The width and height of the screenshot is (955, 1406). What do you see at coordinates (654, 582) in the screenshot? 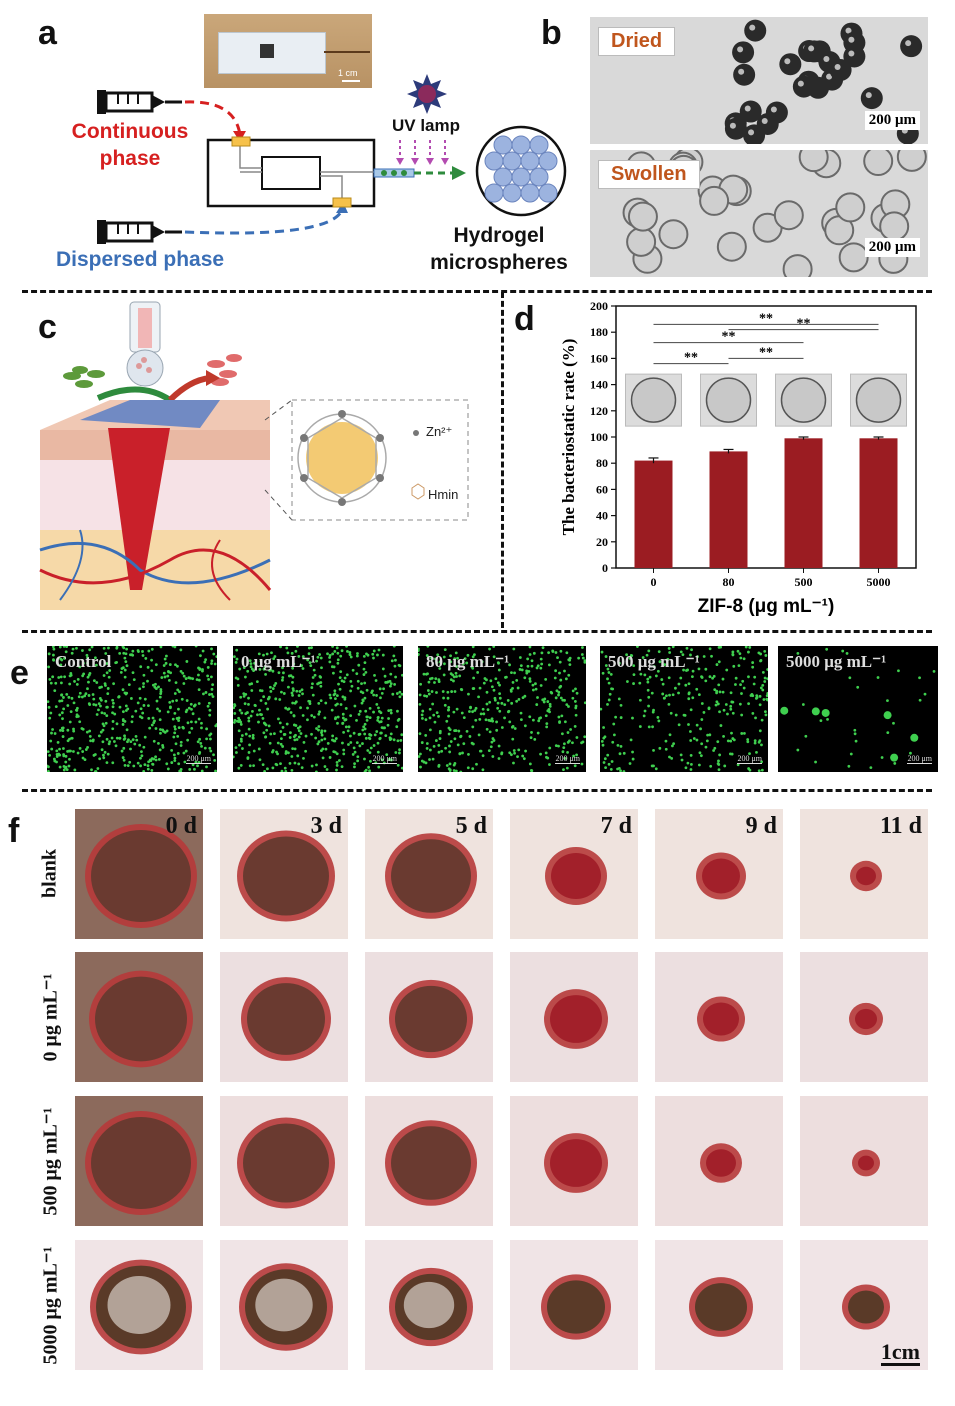
I see `x-tick-label: 0` at bounding box center [654, 582].